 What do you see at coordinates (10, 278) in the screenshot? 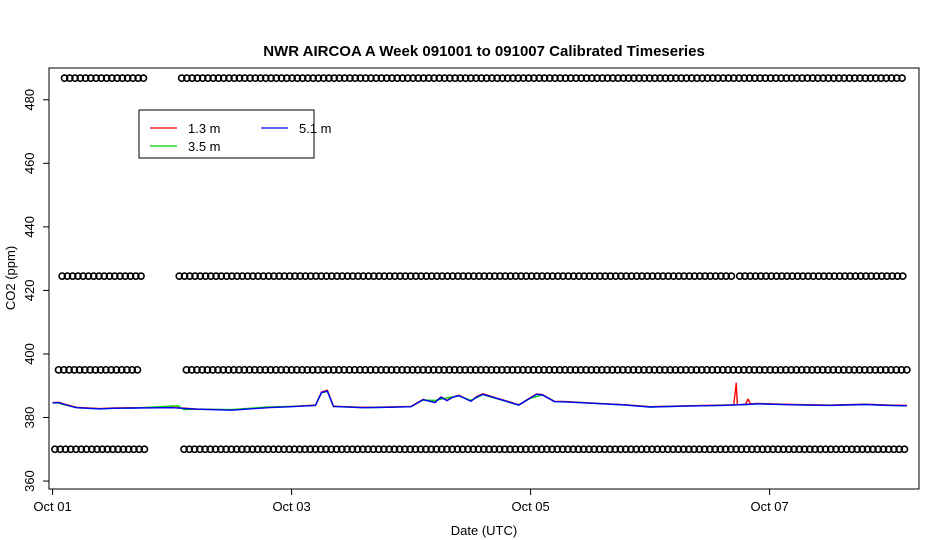
I see `y-axis-label: CO2 (ppm)` at bounding box center [10, 278].